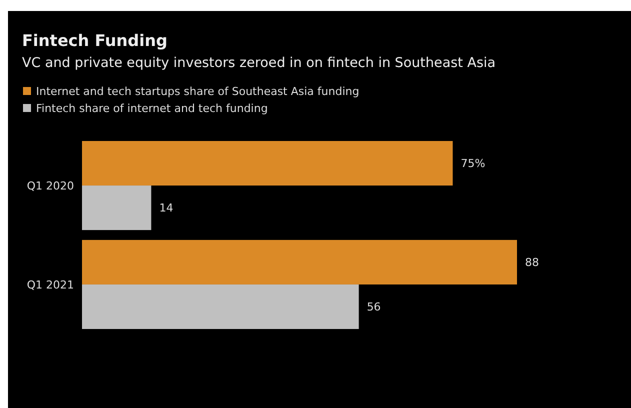 Image resolution: width=631 pixels, height=408 pixels. I want to click on chart-title: Fintech Funding, so click(95, 40).